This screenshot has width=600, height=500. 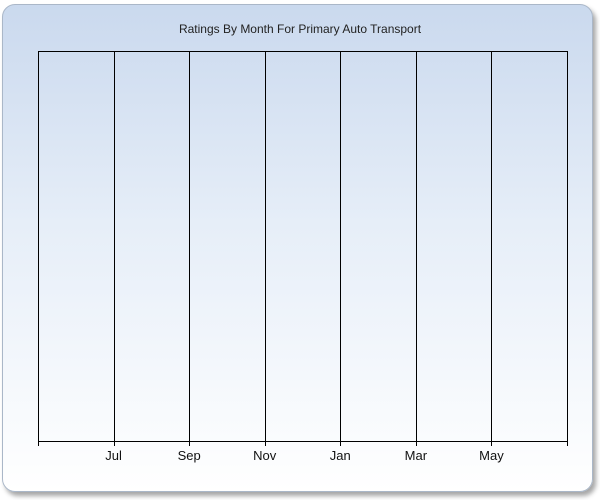 What do you see at coordinates (491, 455) in the screenshot?
I see `x-tick-label: May` at bounding box center [491, 455].